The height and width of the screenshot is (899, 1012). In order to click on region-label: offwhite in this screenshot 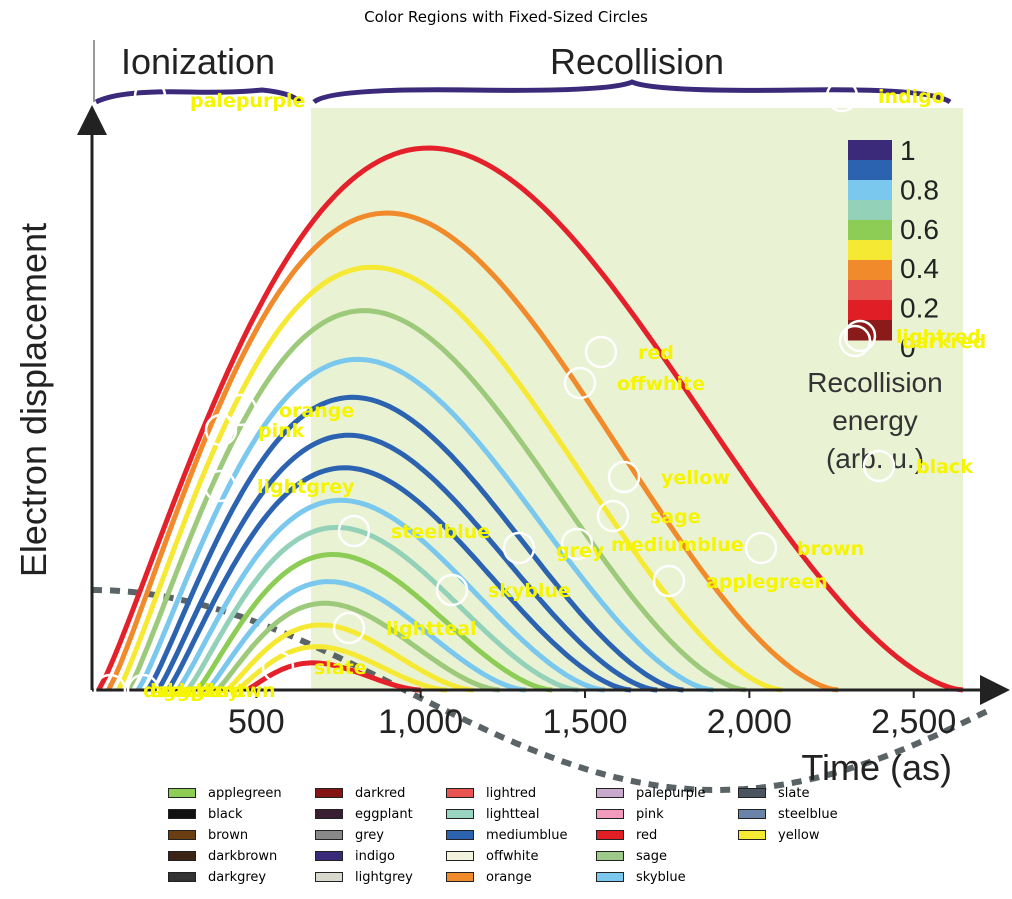, I will do `click(661, 384)`.